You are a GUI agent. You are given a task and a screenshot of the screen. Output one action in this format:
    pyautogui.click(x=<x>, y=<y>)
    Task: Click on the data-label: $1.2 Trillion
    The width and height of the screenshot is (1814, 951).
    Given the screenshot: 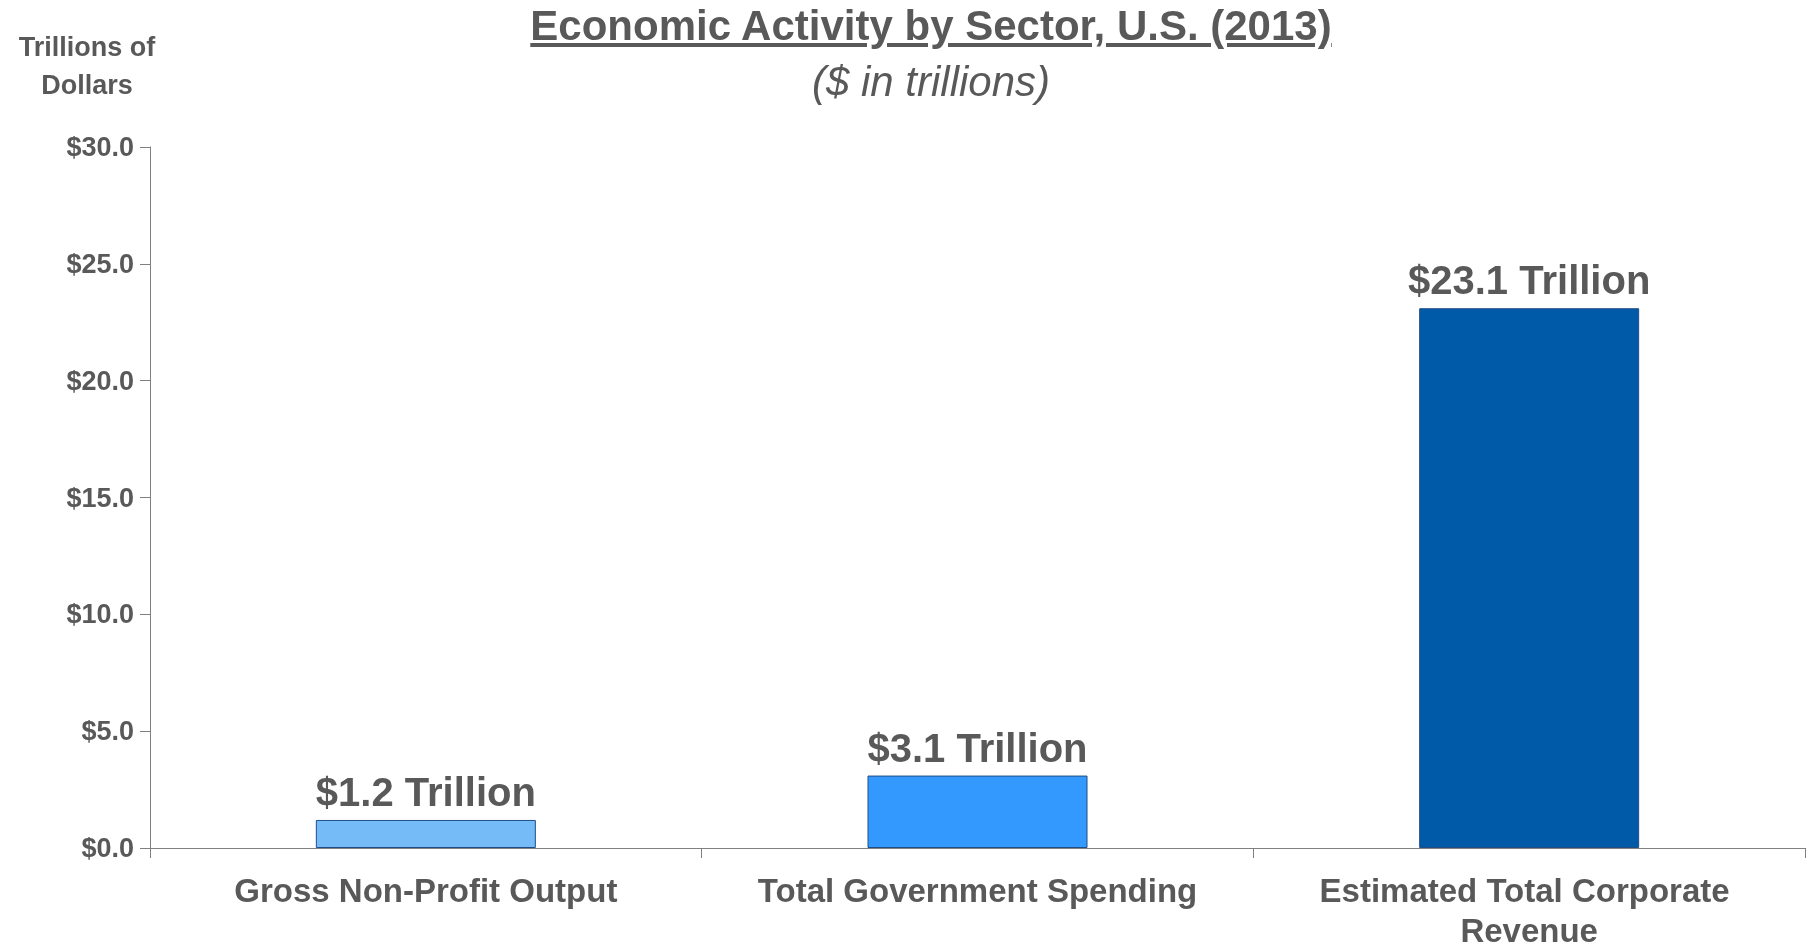 What is the action you would take?
    pyautogui.click(x=425, y=791)
    